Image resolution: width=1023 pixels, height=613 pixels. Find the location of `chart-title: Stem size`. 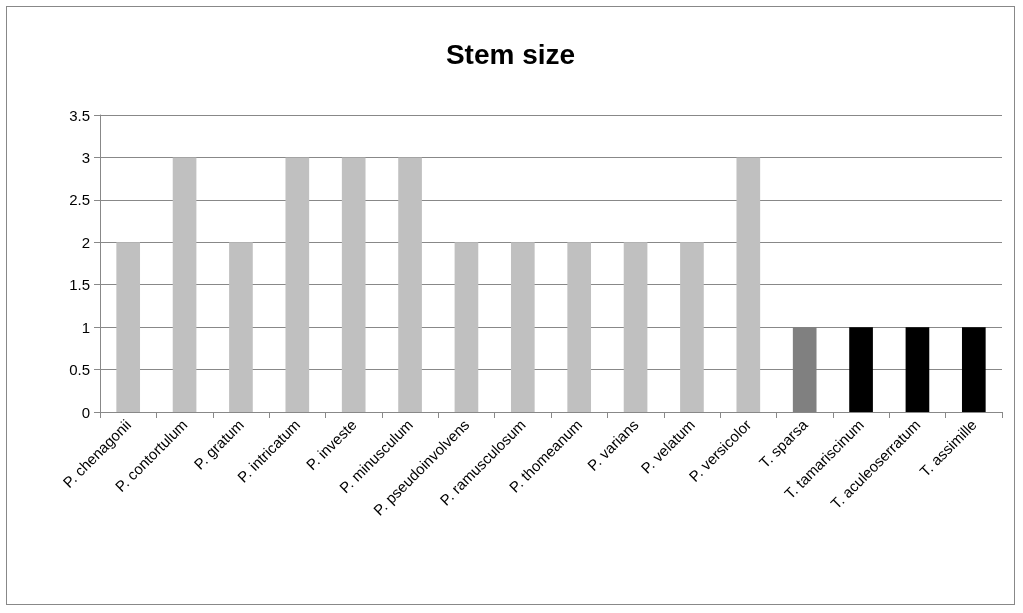

chart-title: Stem size is located at coordinates (510, 54).